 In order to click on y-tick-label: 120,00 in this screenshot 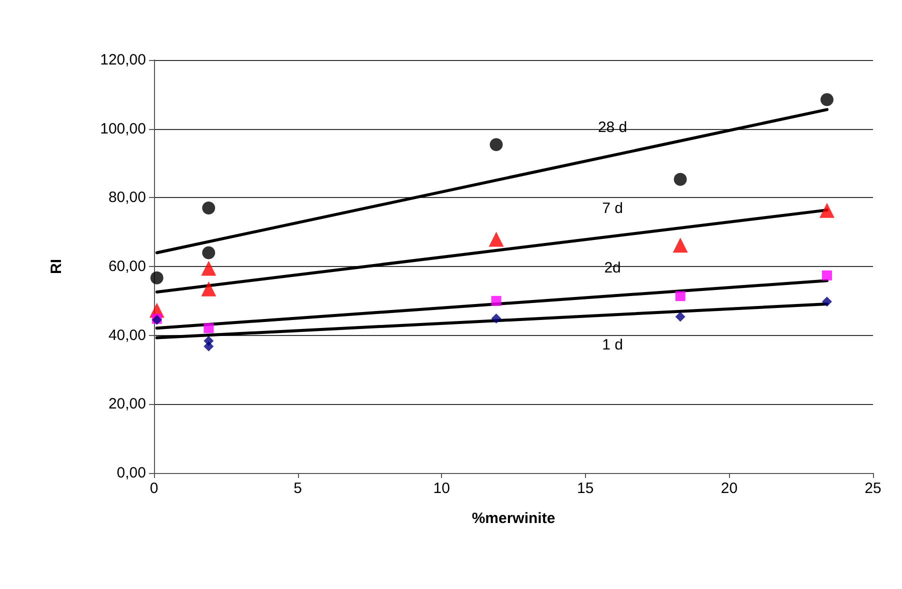, I will do `click(123, 60)`.